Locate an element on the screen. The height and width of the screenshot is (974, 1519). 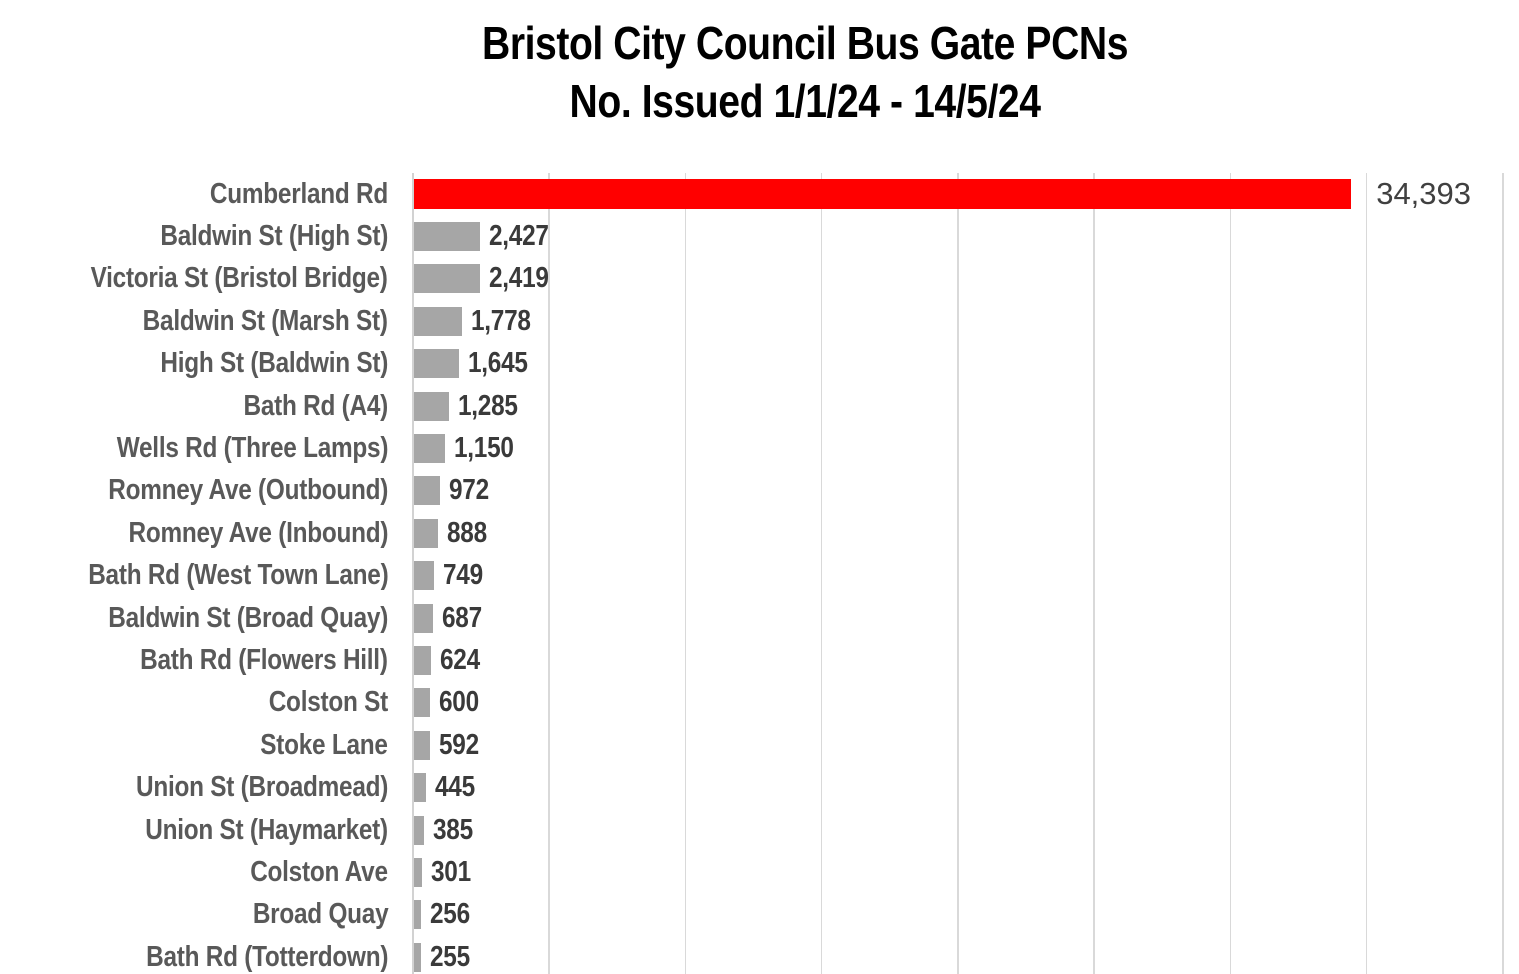
bar-row: Bath Rd (Totterdown) 255 is located at coordinates (759, 955).